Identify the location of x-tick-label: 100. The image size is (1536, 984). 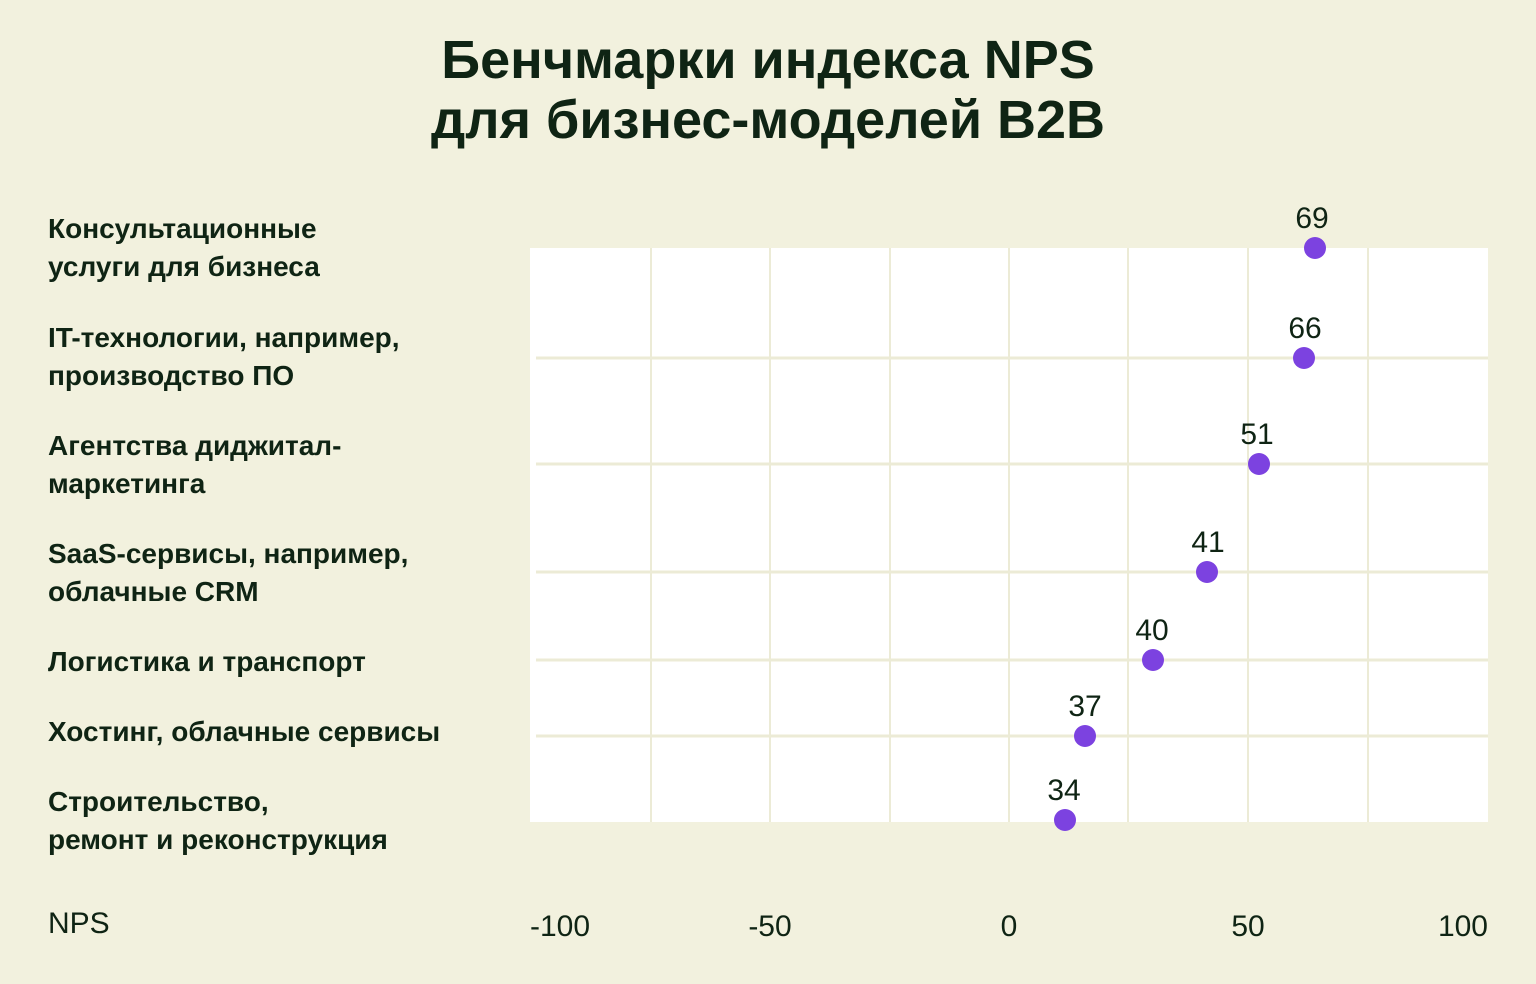
(1463, 926).